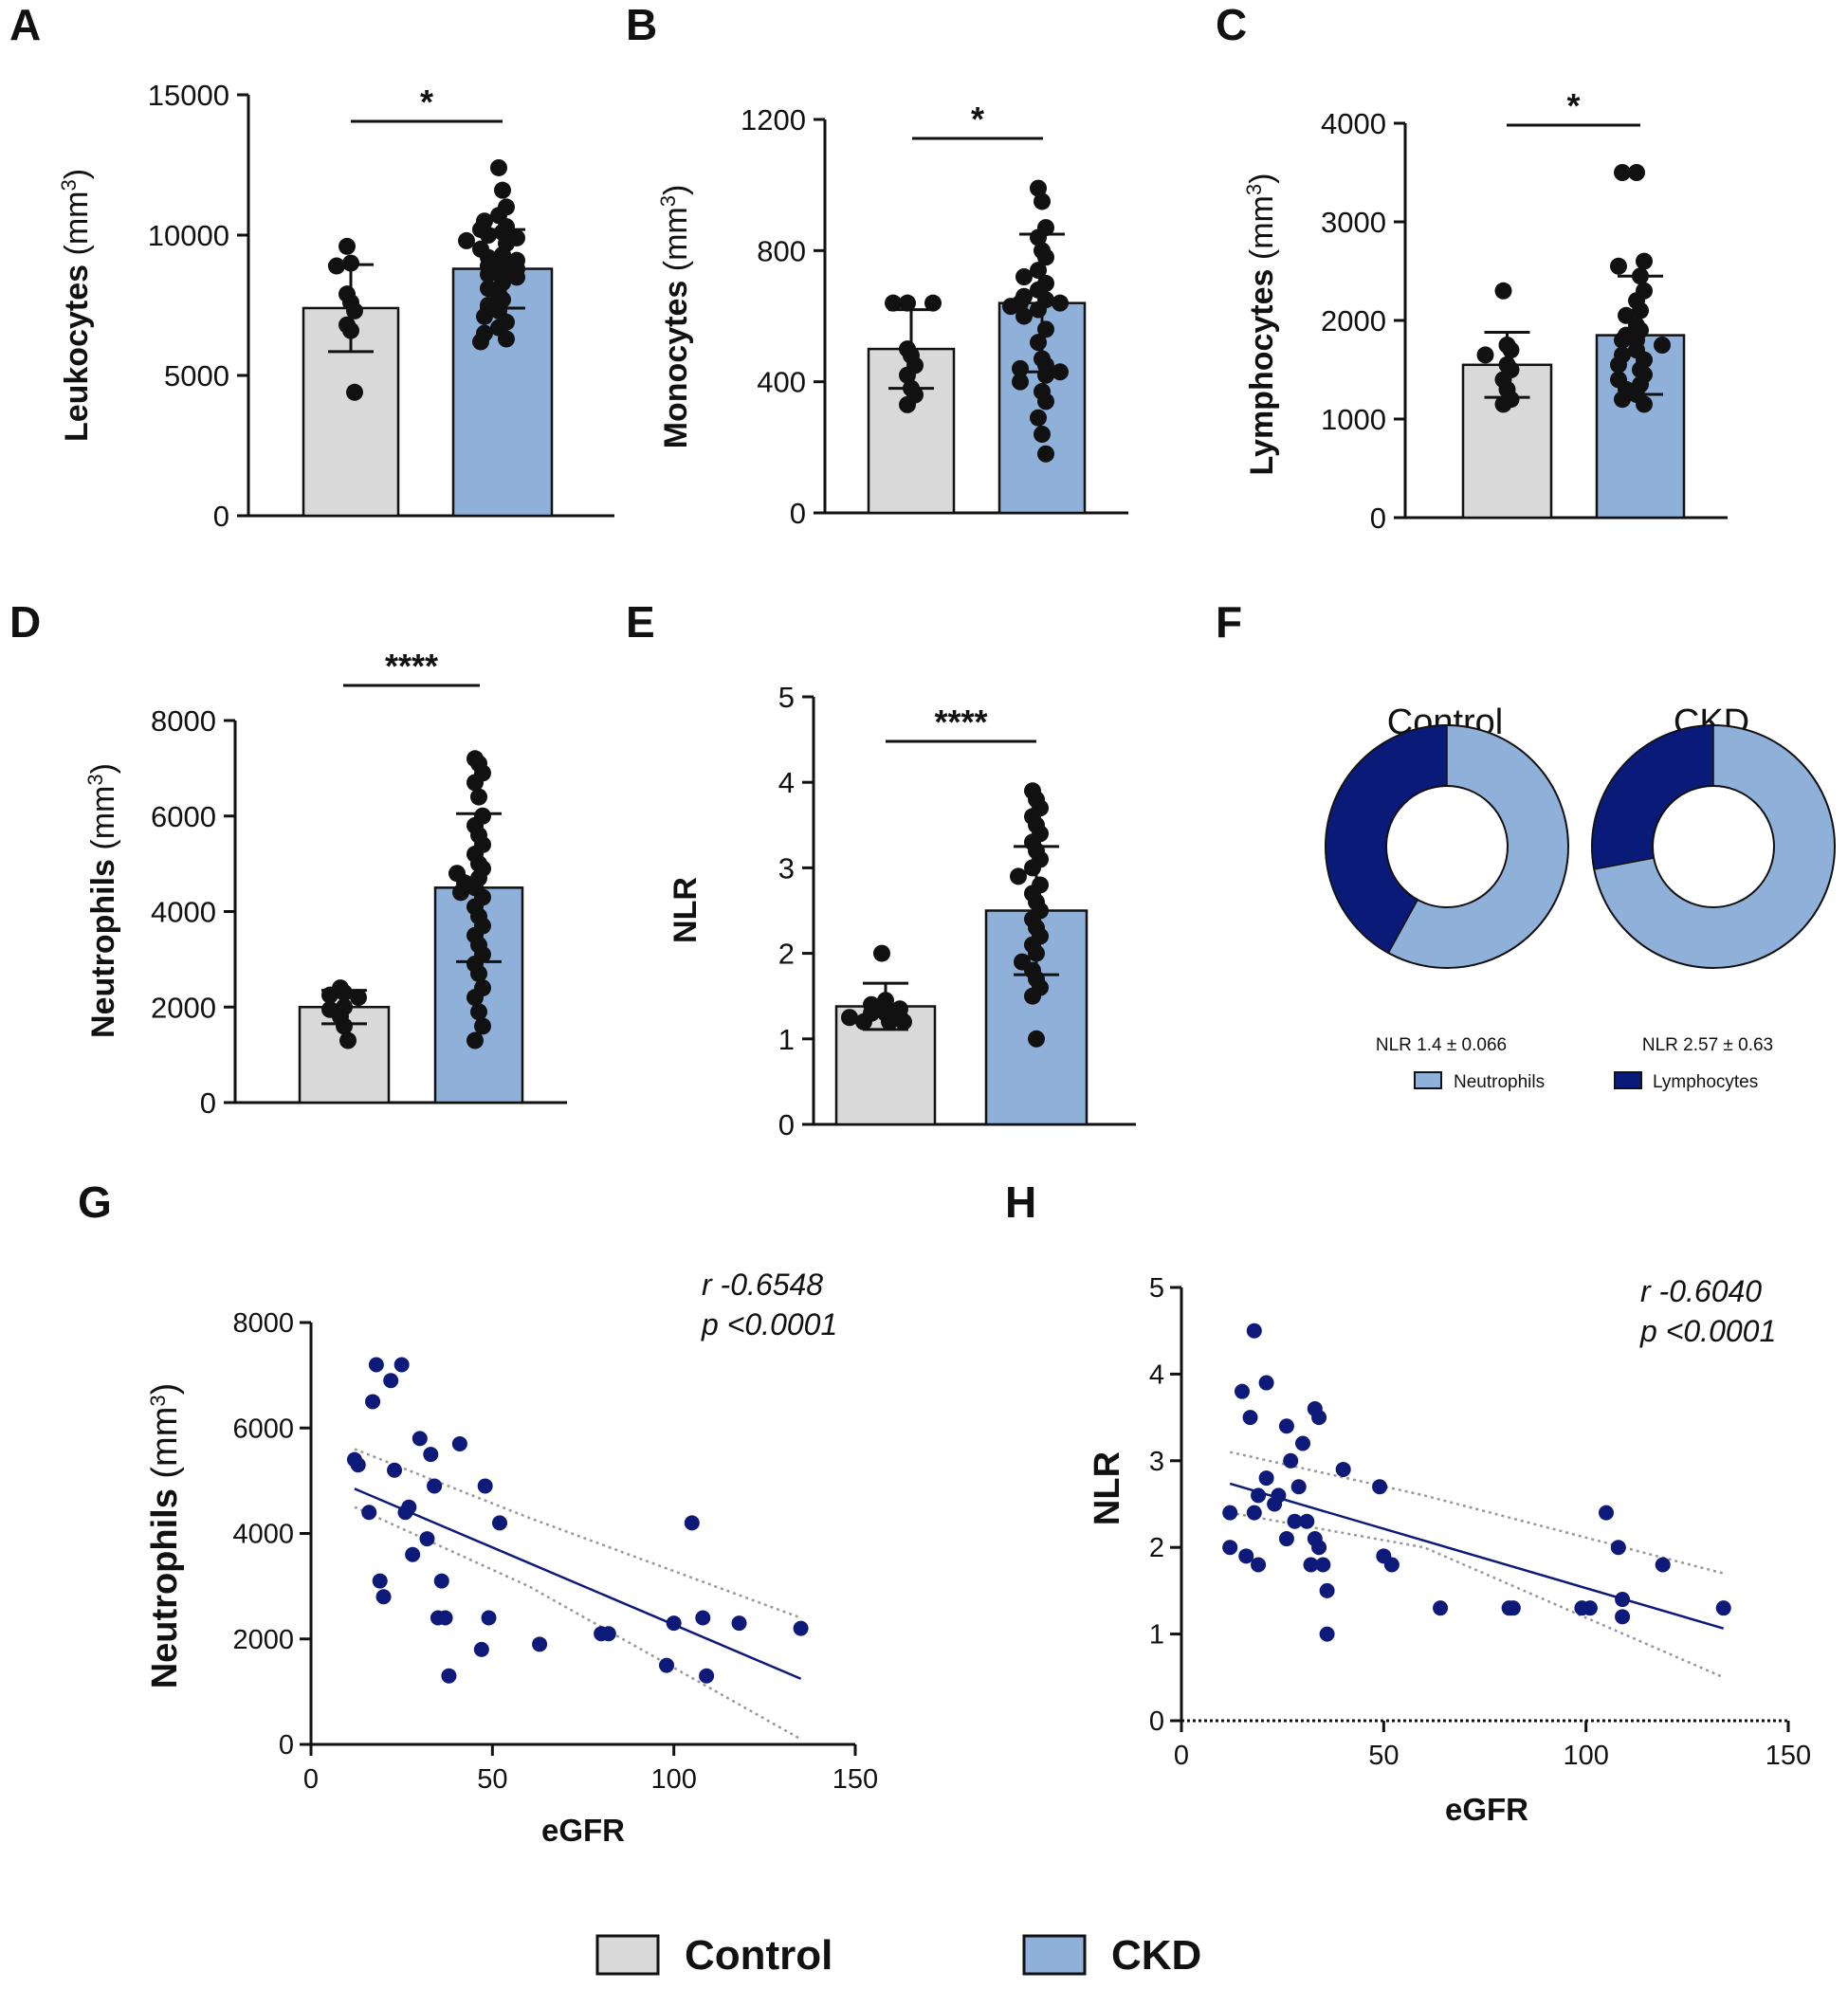  Describe the element at coordinates (1428, 1080) in the screenshot. I see `legend-neutrophils-swatch` at that location.